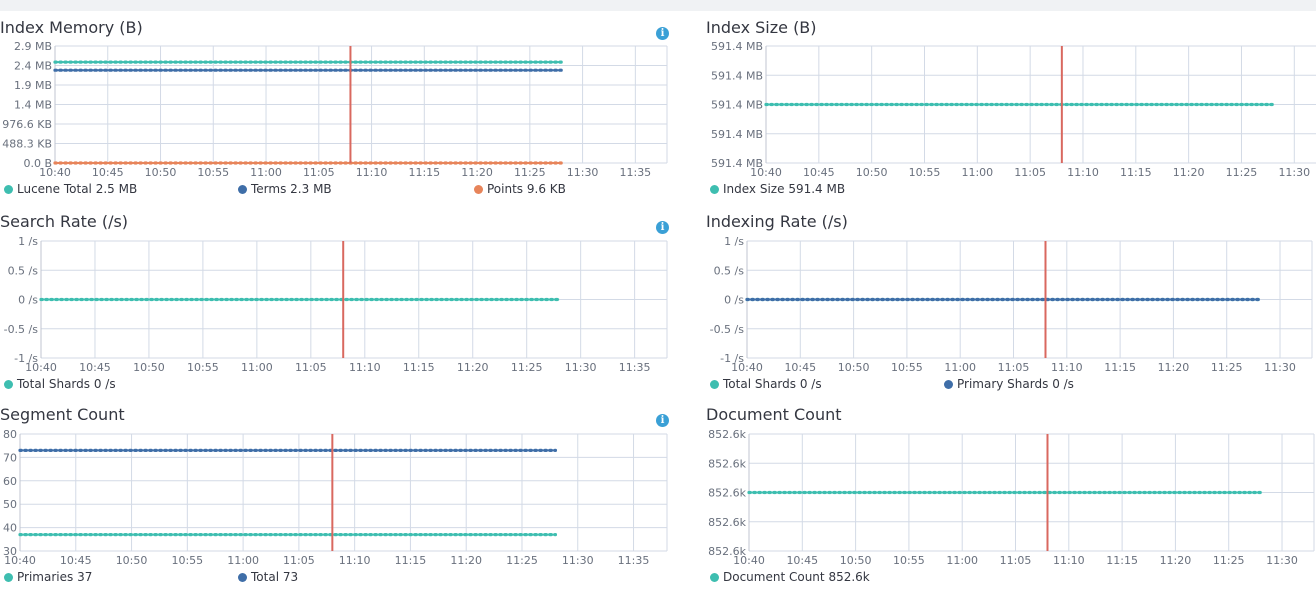 The image size is (1316, 595). What do you see at coordinates (27, 124) in the screenshot?
I see `y-tick-label: 976.6 KB` at bounding box center [27, 124].